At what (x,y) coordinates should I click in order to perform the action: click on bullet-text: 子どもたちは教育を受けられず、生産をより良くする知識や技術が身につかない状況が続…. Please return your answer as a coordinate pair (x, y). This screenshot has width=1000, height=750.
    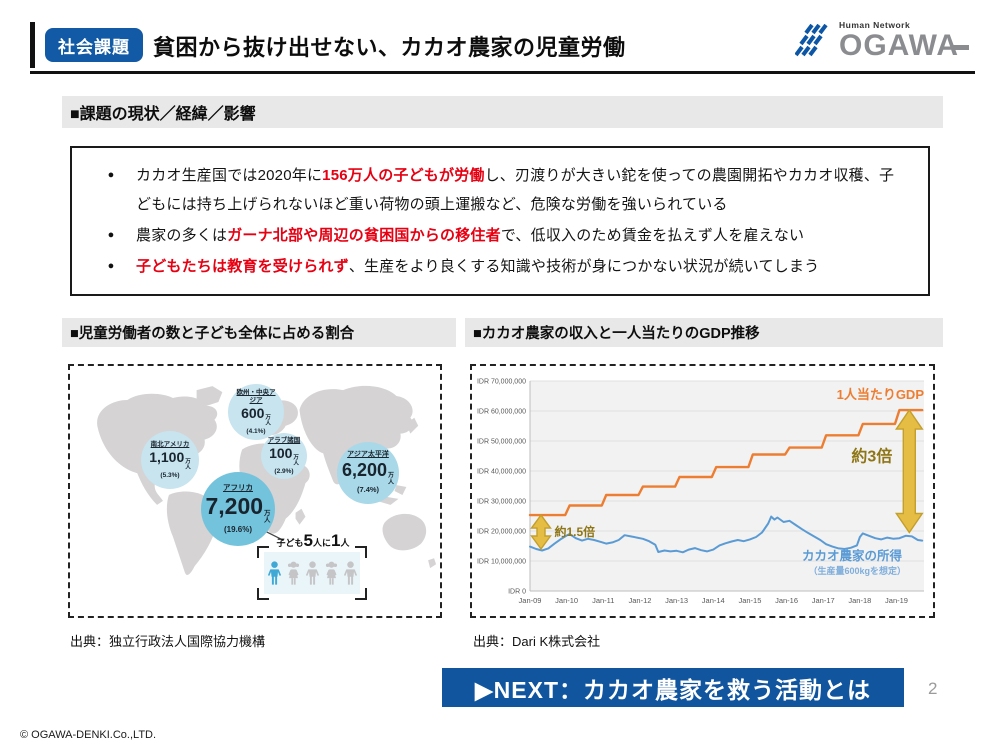
    Looking at the image, I should click on (478, 266).